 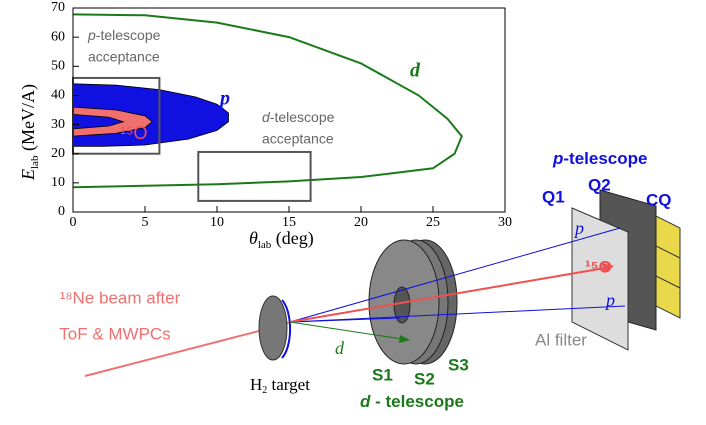 What do you see at coordinates (365, 401) in the screenshot?
I see `d-italic: d` at bounding box center [365, 401].